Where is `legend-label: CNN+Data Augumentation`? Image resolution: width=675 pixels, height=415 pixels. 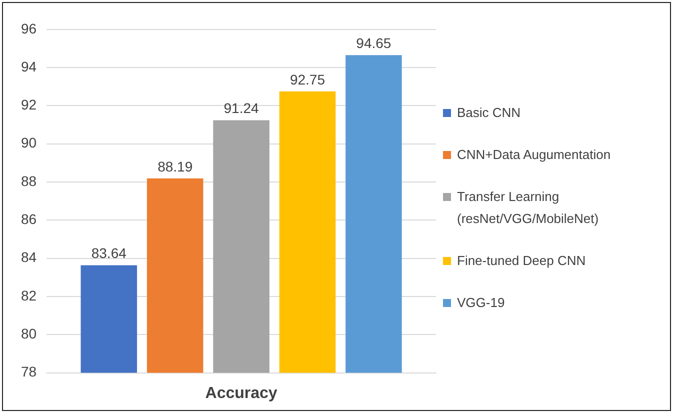
legend-label: CNN+Data Augumentation is located at coordinates (534, 155).